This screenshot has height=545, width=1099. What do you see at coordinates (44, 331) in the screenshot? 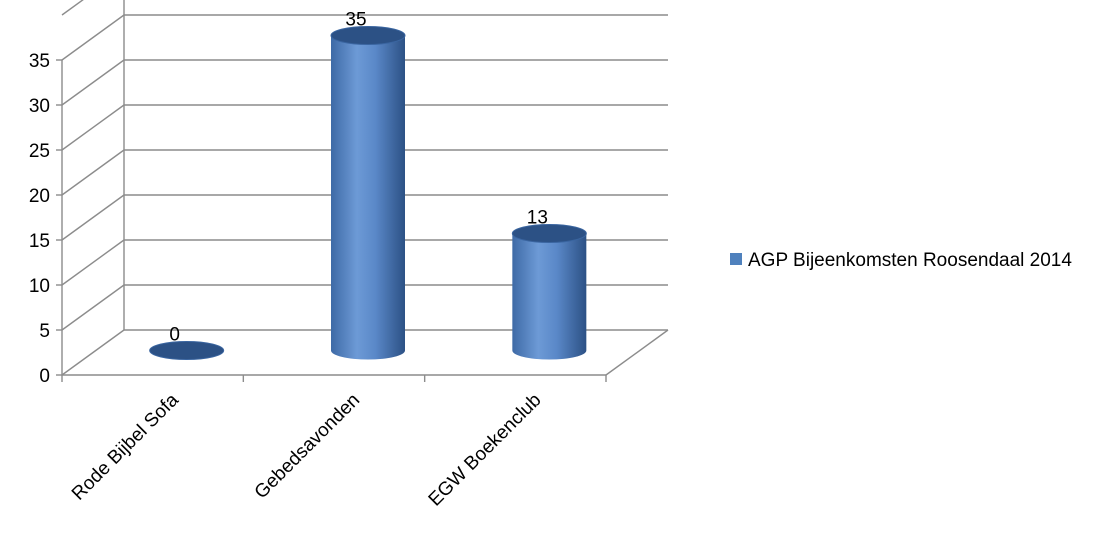
I see `y-tick-label-1: 5` at bounding box center [44, 331].